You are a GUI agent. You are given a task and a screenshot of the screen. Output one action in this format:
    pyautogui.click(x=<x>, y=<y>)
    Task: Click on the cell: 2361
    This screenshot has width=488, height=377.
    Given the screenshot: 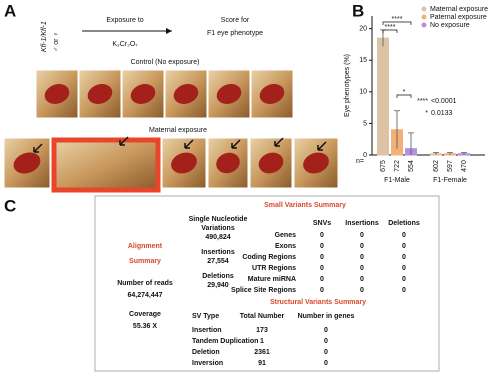 What is the action you would take?
    pyautogui.click(x=262, y=352)
    